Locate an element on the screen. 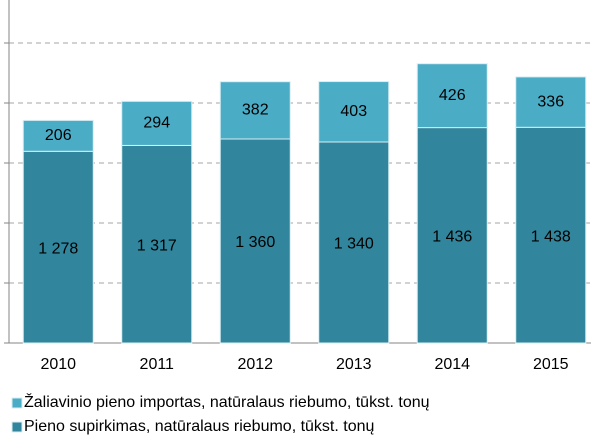 The height and width of the screenshot is (435, 591). x-tick-label: 2010 is located at coordinates (58, 364).